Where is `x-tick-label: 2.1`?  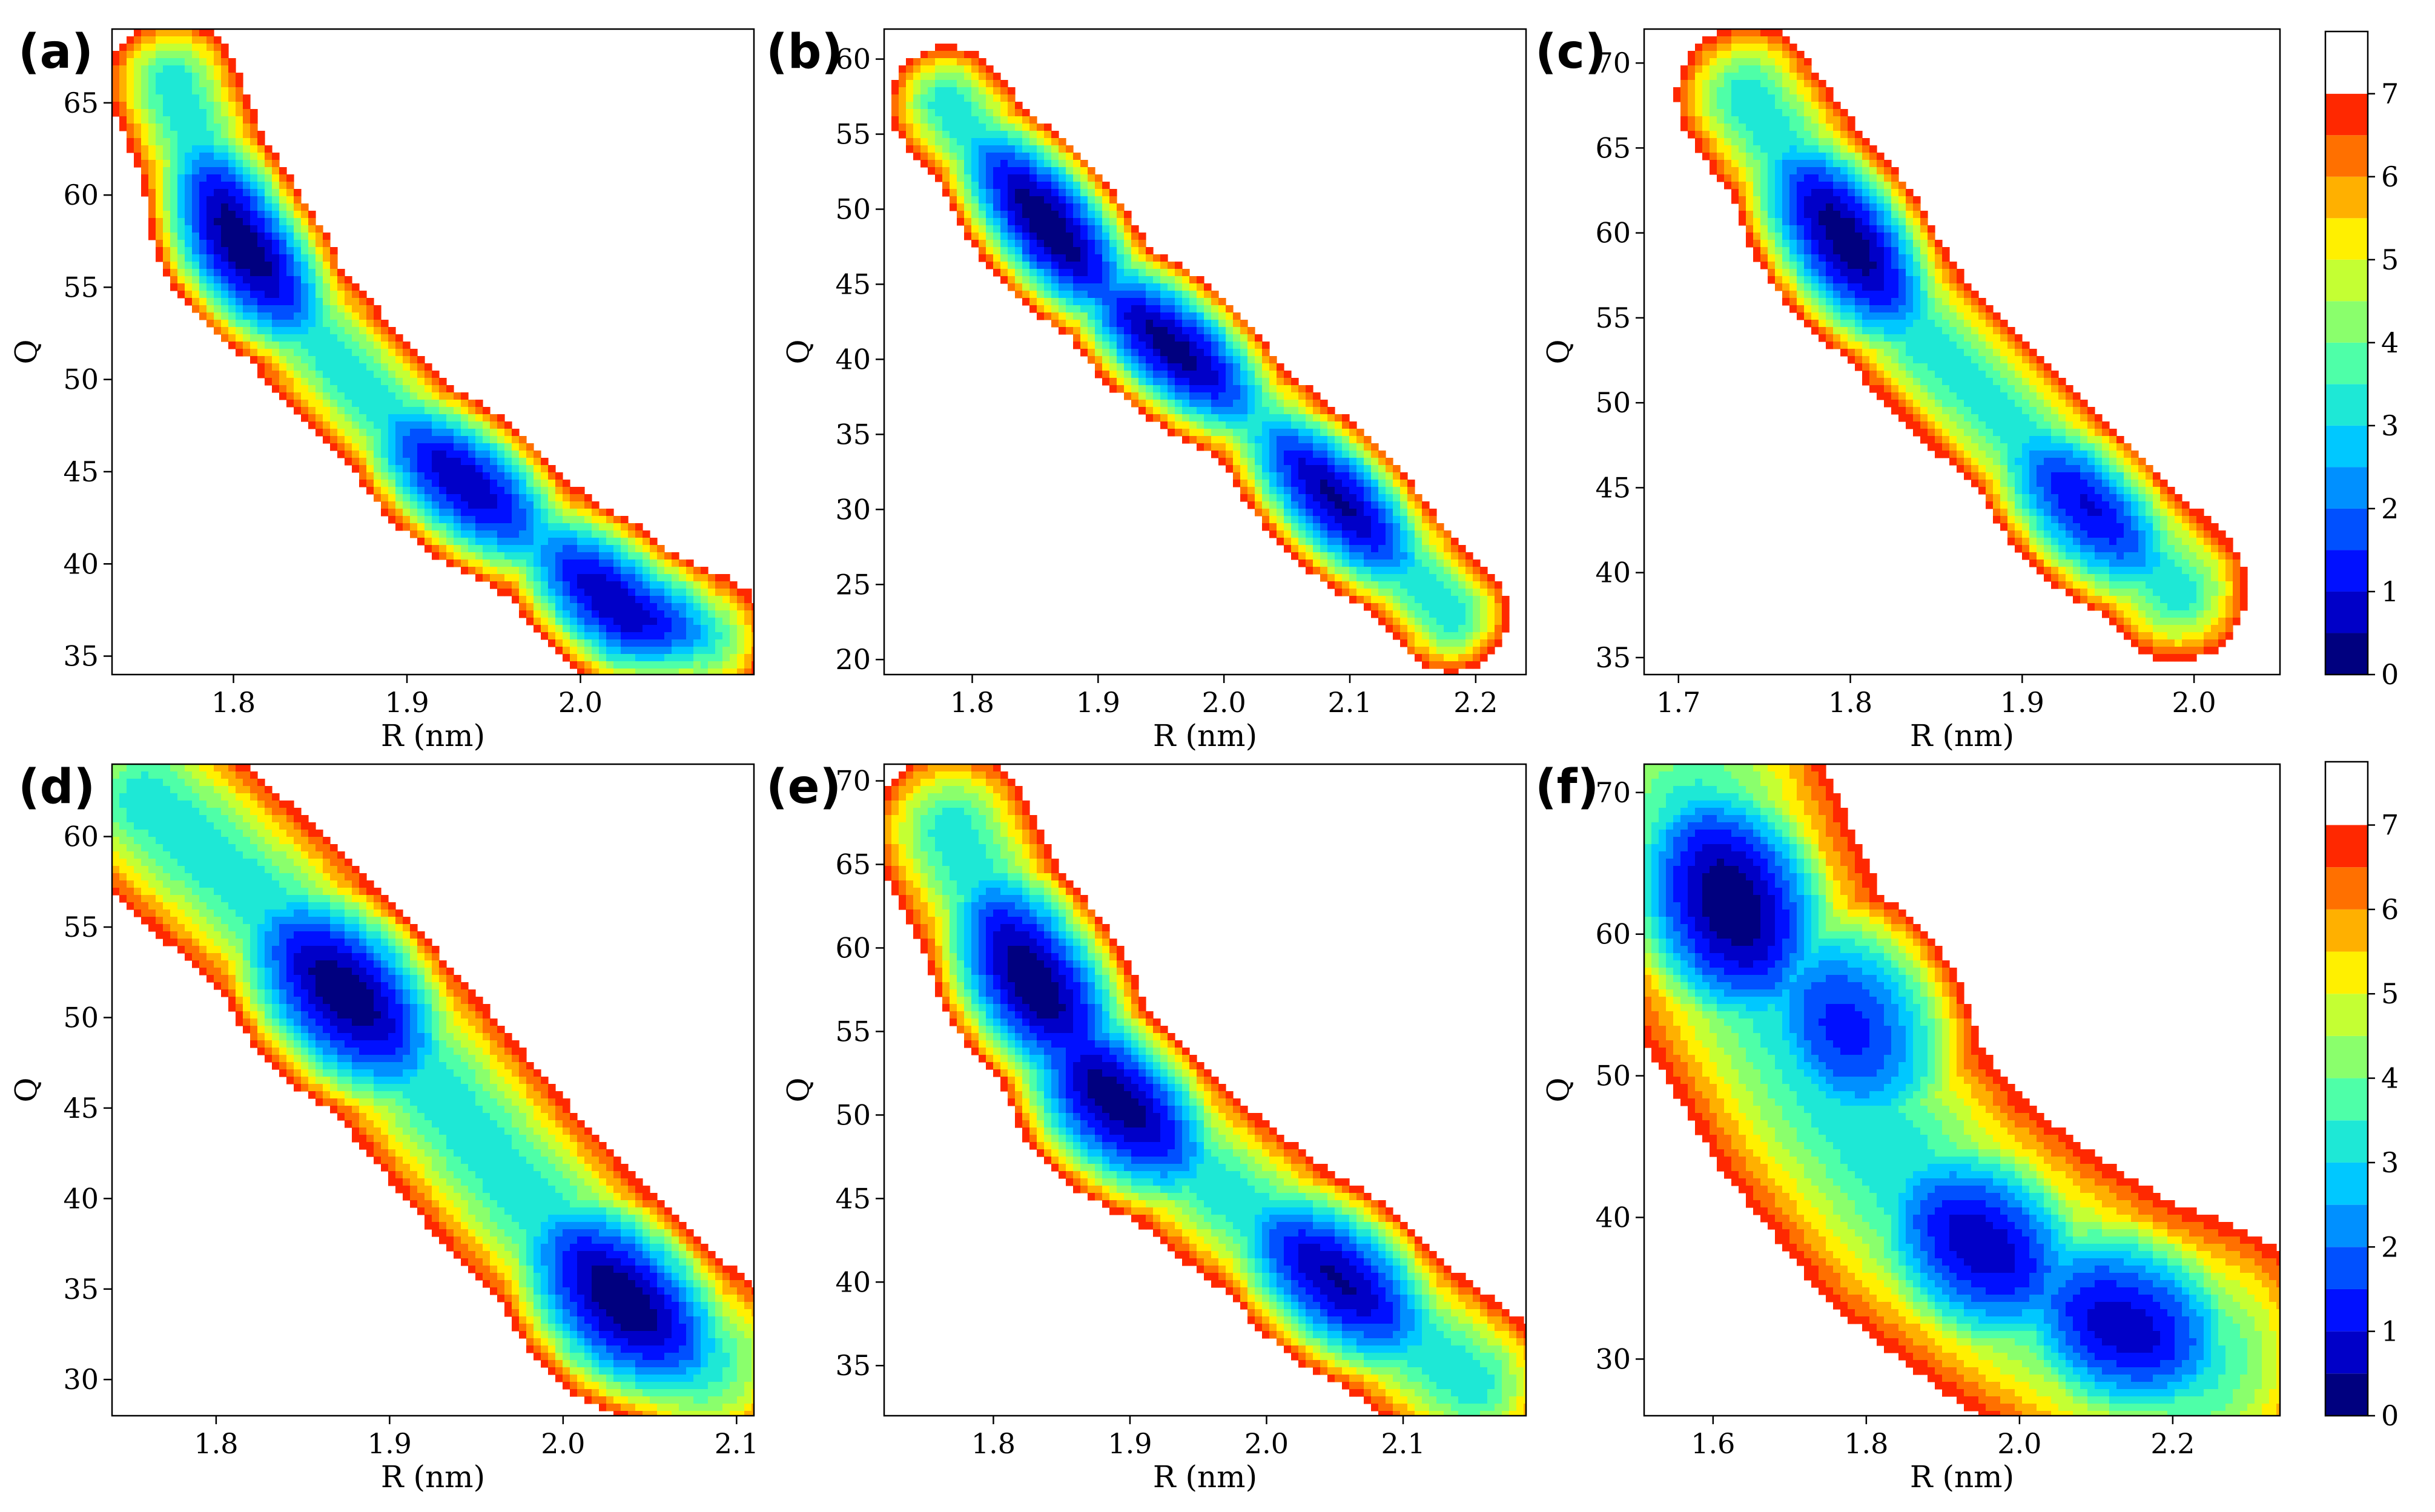 x-tick-label: 2.1 is located at coordinates (1349, 702).